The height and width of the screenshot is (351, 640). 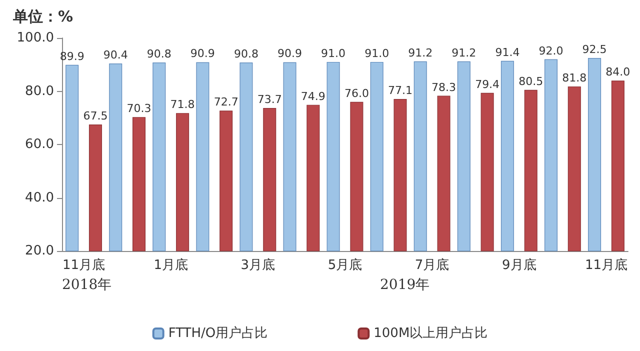 I want to click on data-label: 80.5, so click(x=531, y=81).